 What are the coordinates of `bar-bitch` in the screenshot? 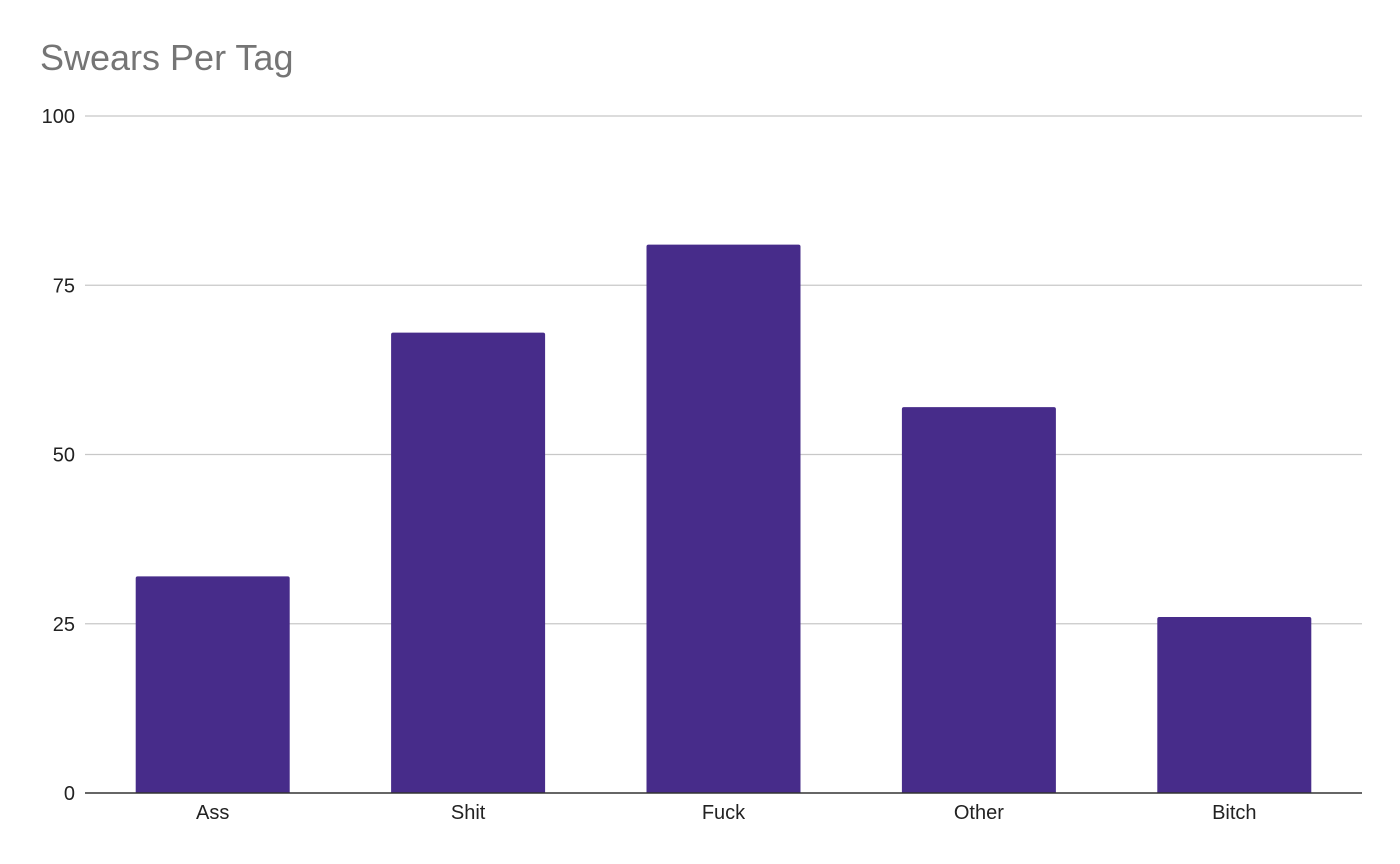 It's located at (1234, 704).